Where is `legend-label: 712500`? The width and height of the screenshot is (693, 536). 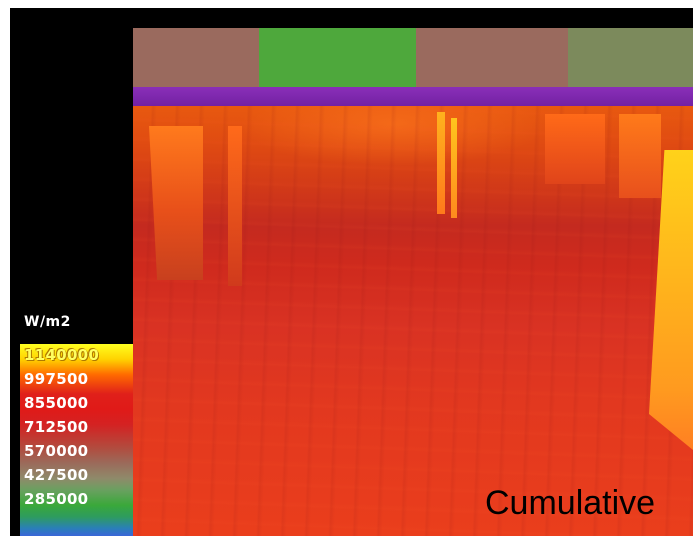 legend-label: 712500 is located at coordinates (56, 427).